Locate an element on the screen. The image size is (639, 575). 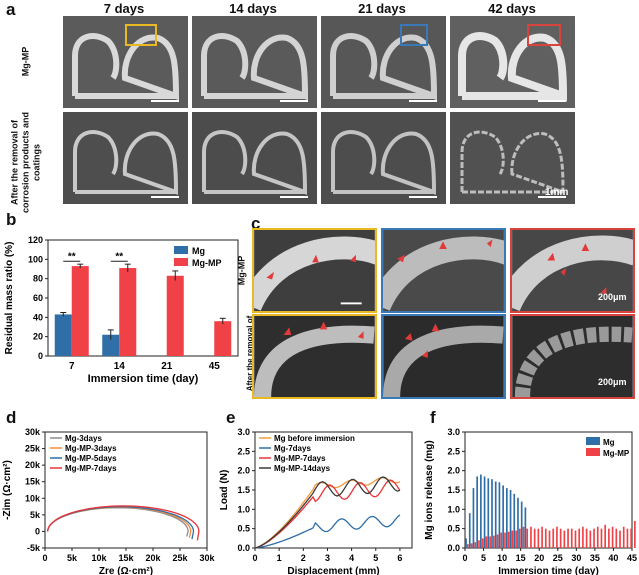
chart-d-ytick-label-7: 30k is located at coordinates (33, 432).